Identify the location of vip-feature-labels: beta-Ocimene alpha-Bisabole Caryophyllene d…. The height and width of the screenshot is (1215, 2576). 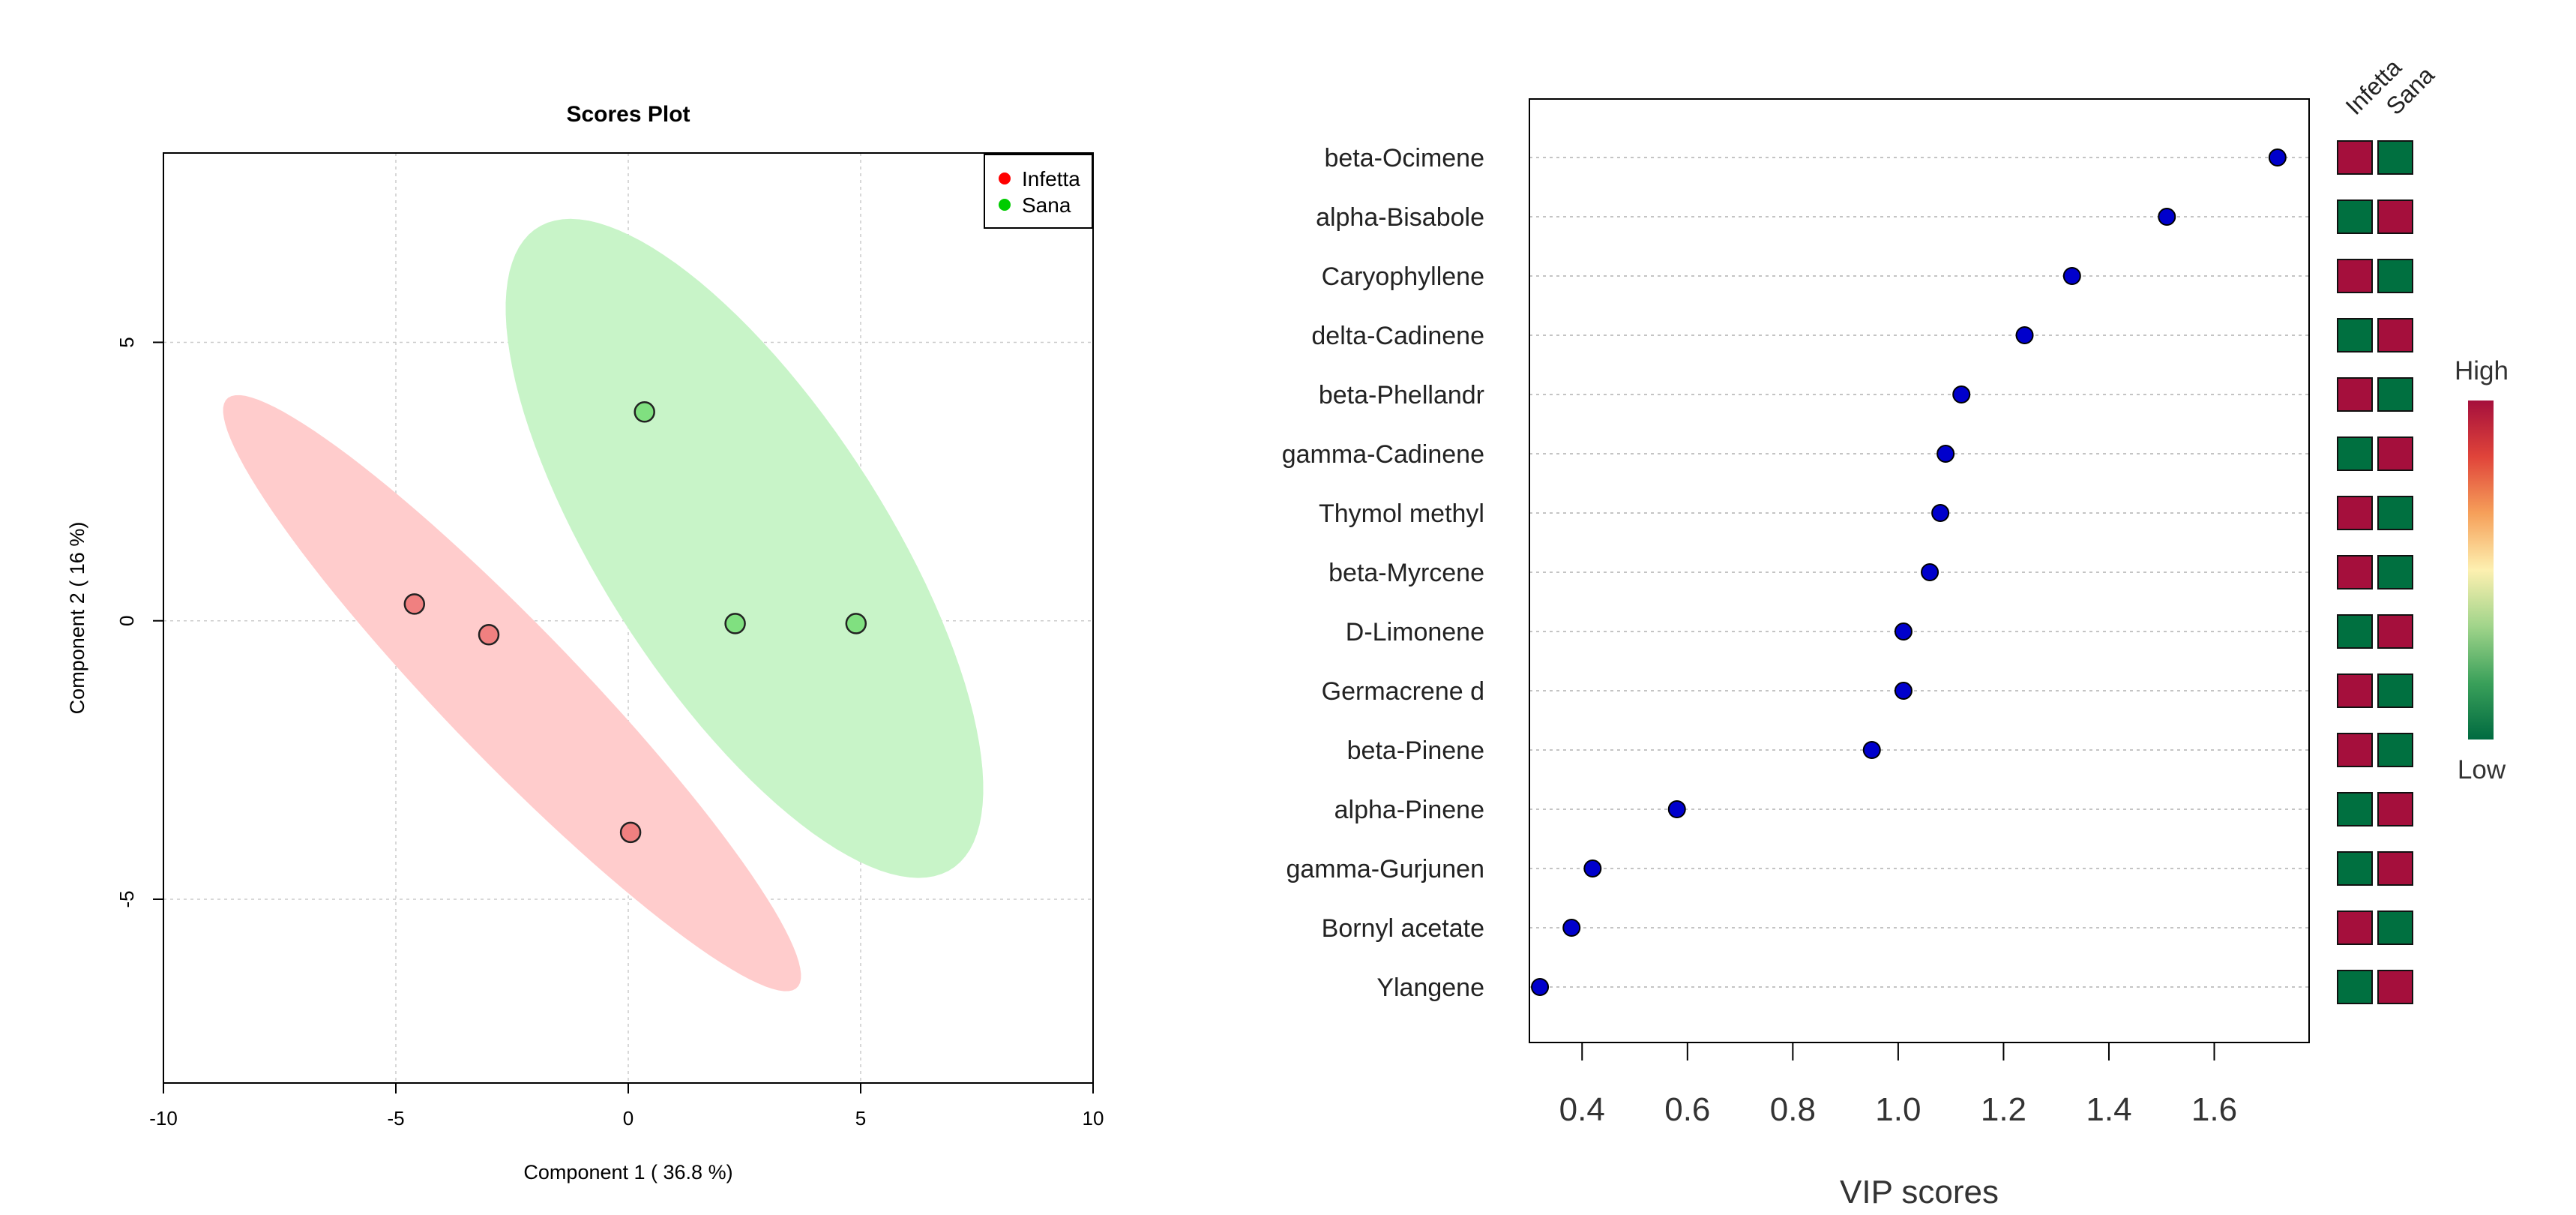
(1383, 573).